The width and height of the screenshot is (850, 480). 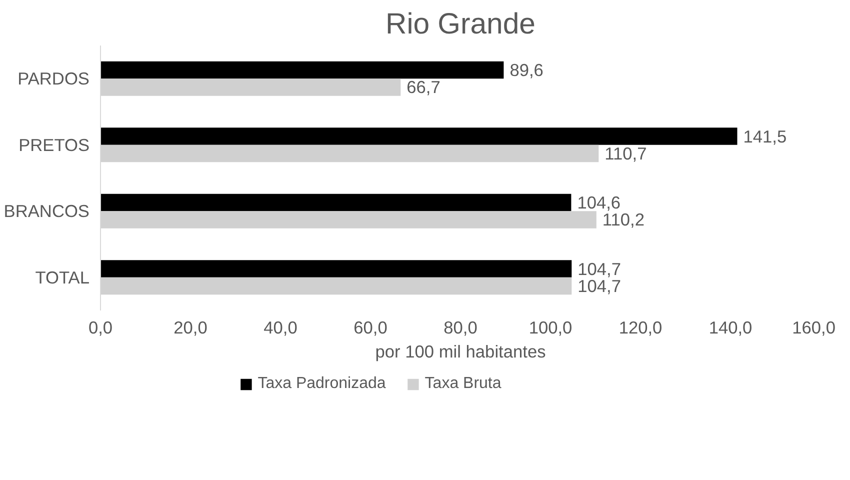 I want to click on x-tick-label: 140,0, so click(x=730, y=328).